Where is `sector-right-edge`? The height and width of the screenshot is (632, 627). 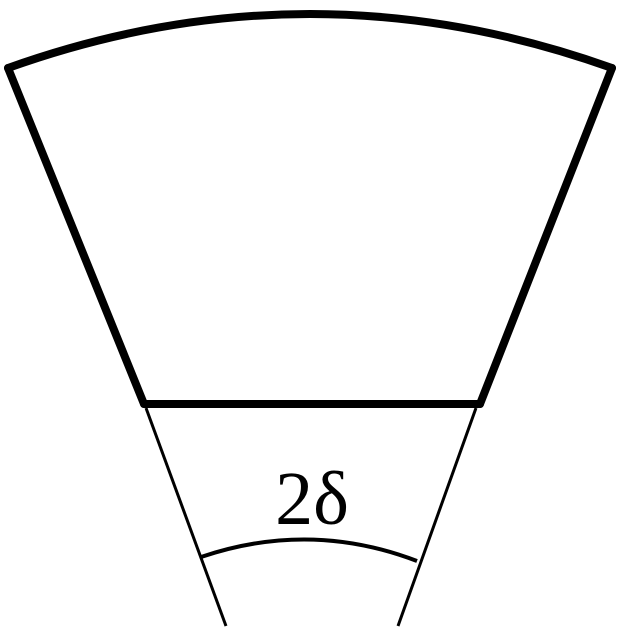 sector-right-edge is located at coordinates (546, 236).